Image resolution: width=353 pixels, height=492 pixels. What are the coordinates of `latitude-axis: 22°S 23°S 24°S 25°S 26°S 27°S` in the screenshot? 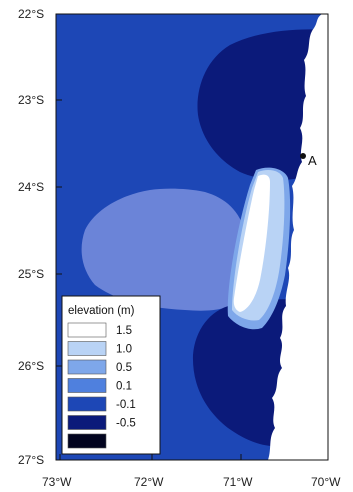 It's located at (40, 237).